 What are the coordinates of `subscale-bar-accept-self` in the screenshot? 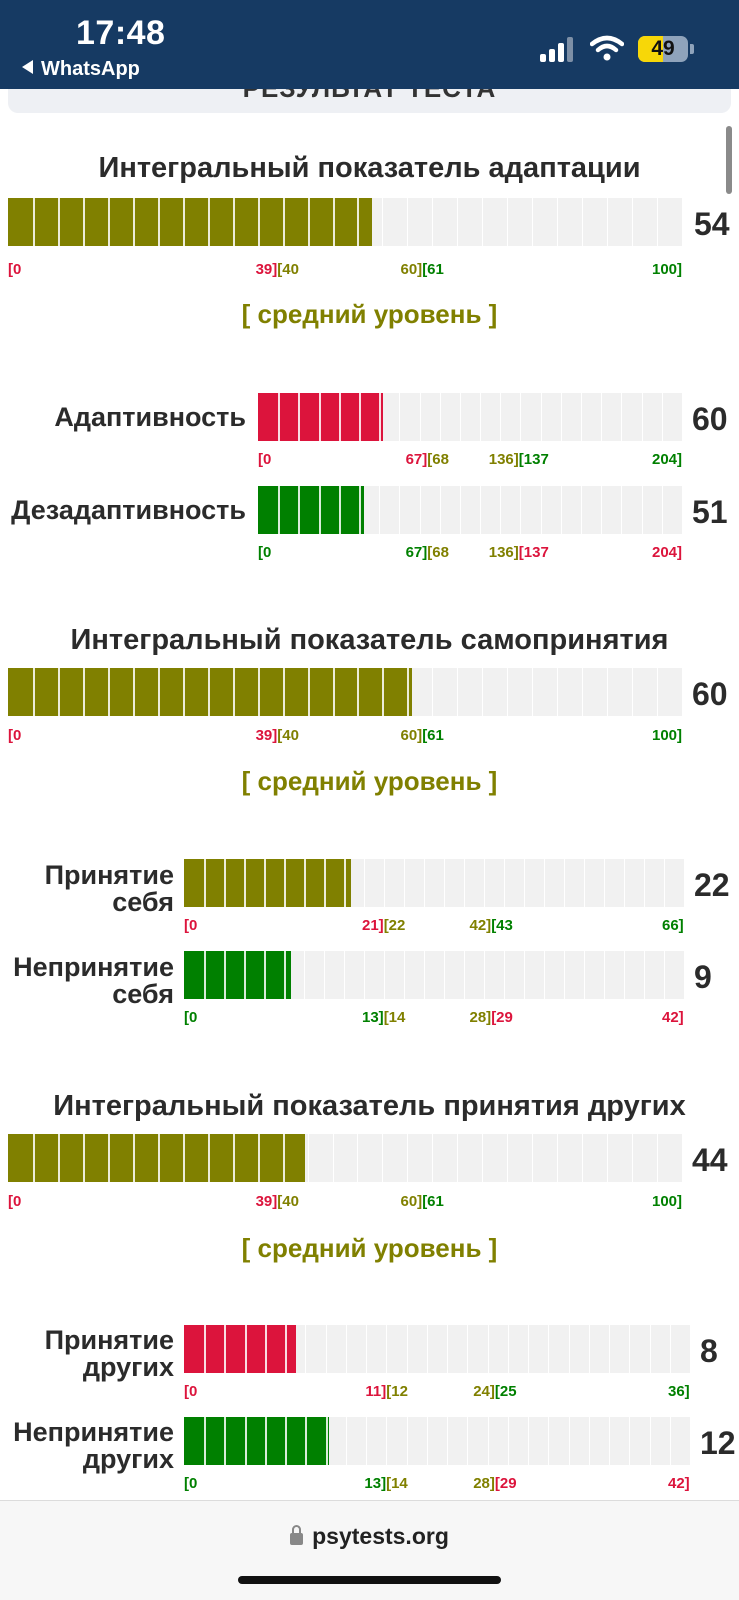 It's located at (434, 883).